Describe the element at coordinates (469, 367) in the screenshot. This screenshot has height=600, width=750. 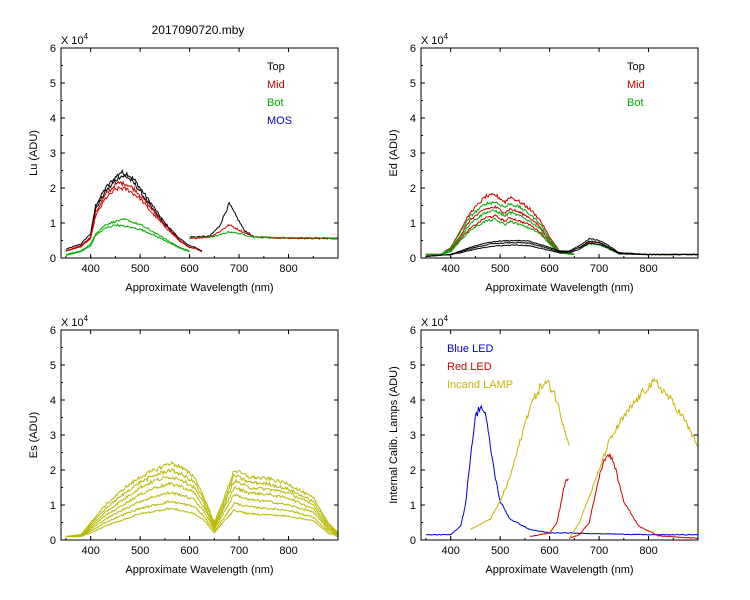
I see `legend-item-red-led: Red LED` at that location.